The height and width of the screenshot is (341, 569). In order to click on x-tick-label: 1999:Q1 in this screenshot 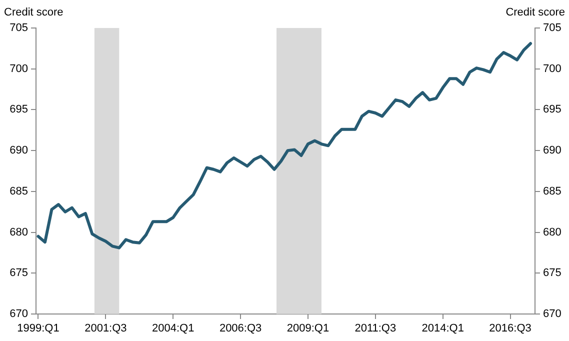, I will do `click(38, 328)`.